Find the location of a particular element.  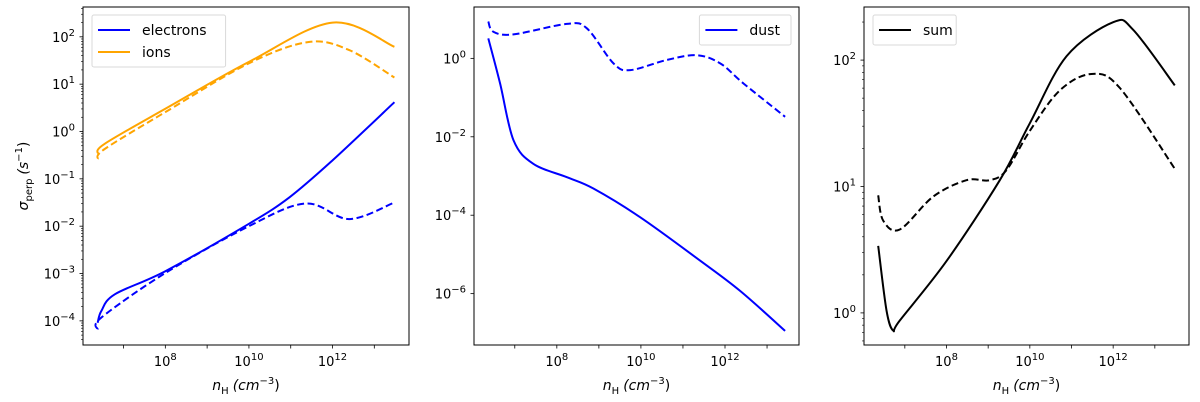

y-tick-label: 10² is located at coordinates (844, 60).